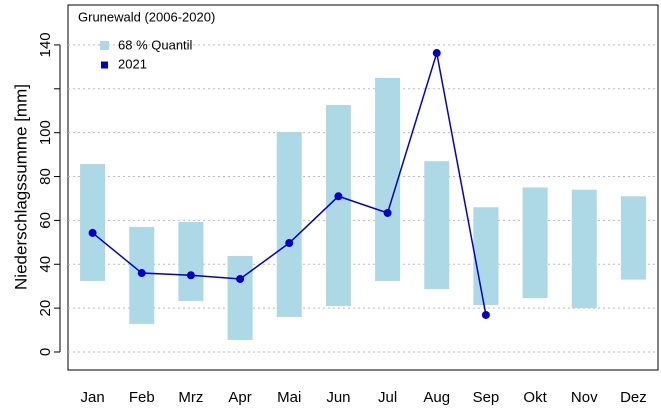 The width and height of the screenshot is (661, 412). I want to click on legend-label: 68 % Quantil, so click(155, 44).